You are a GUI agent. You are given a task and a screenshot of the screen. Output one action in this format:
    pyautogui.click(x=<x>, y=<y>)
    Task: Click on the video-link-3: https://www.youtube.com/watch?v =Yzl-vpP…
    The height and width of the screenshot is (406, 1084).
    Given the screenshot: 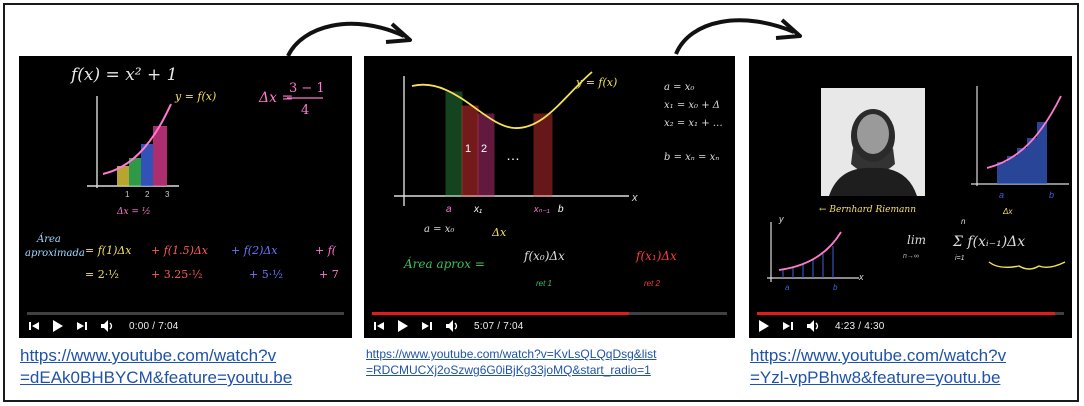 What is the action you would take?
    pyautogui.click(x=878, y=367)
    